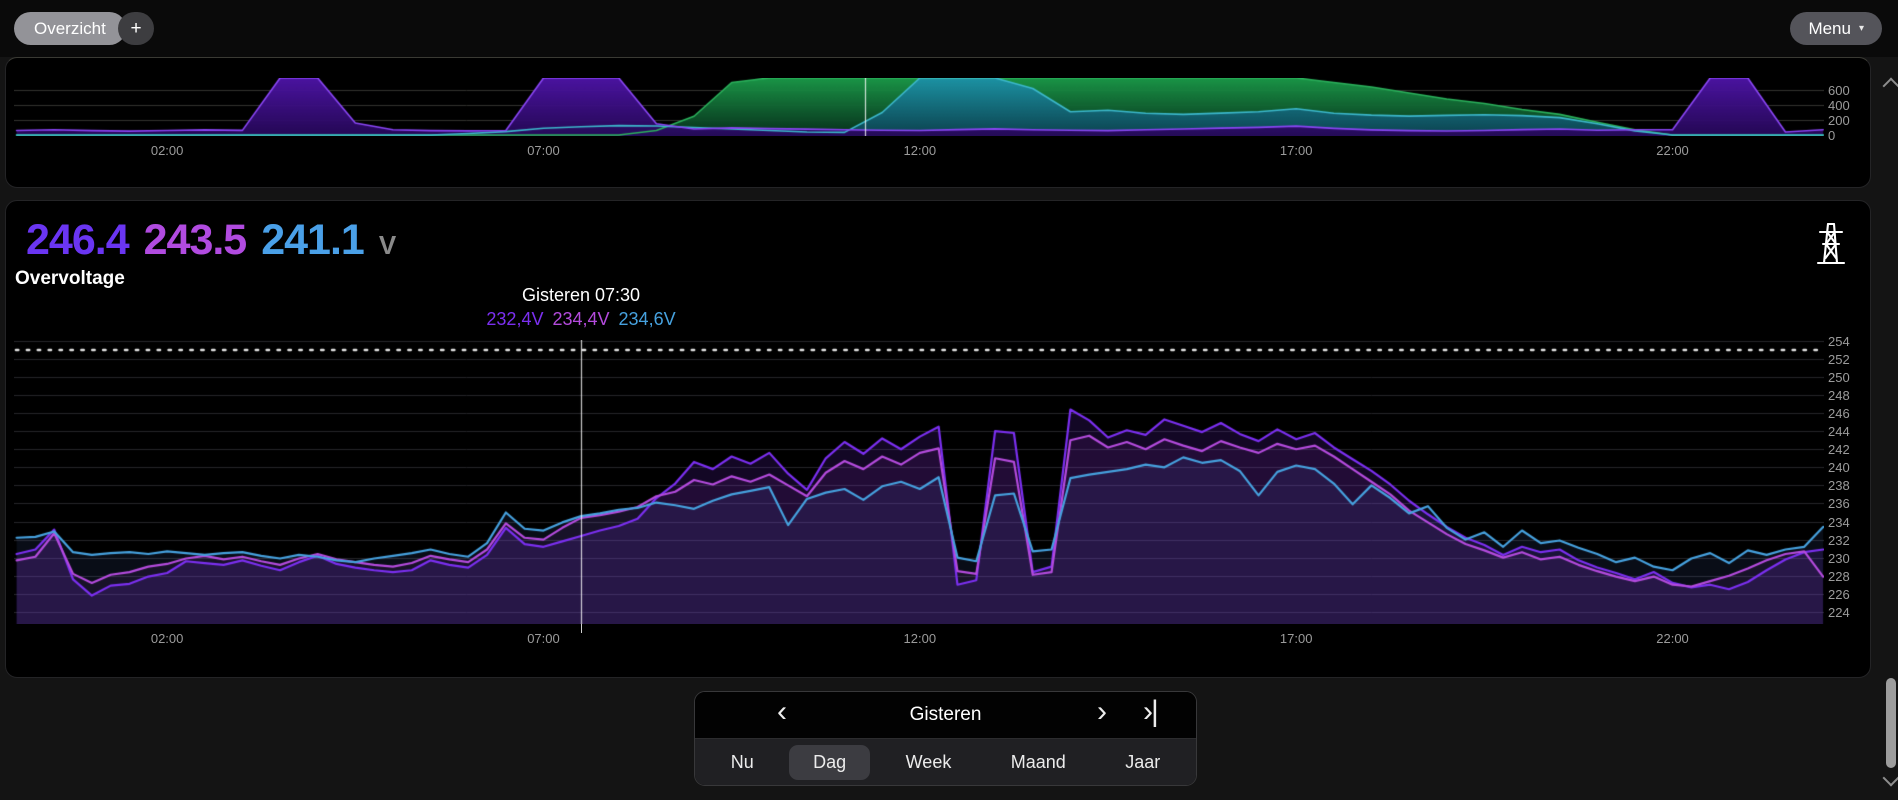  What do you see at coordinates (1829, 28) in the screenshot?
I see `menu-button-label: Menu` at bounding box center [1829, 28].